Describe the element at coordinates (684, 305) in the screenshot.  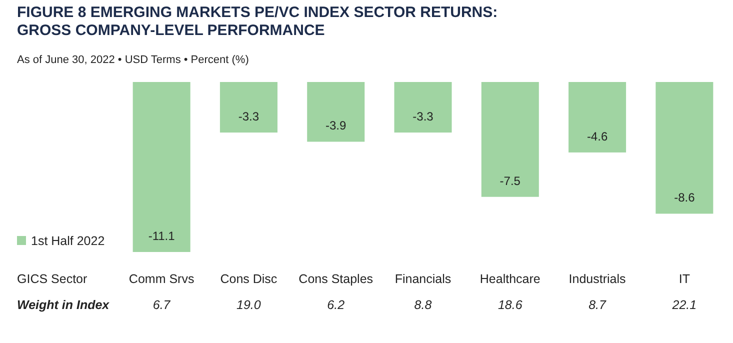
I see `text: 22.1` at that location.